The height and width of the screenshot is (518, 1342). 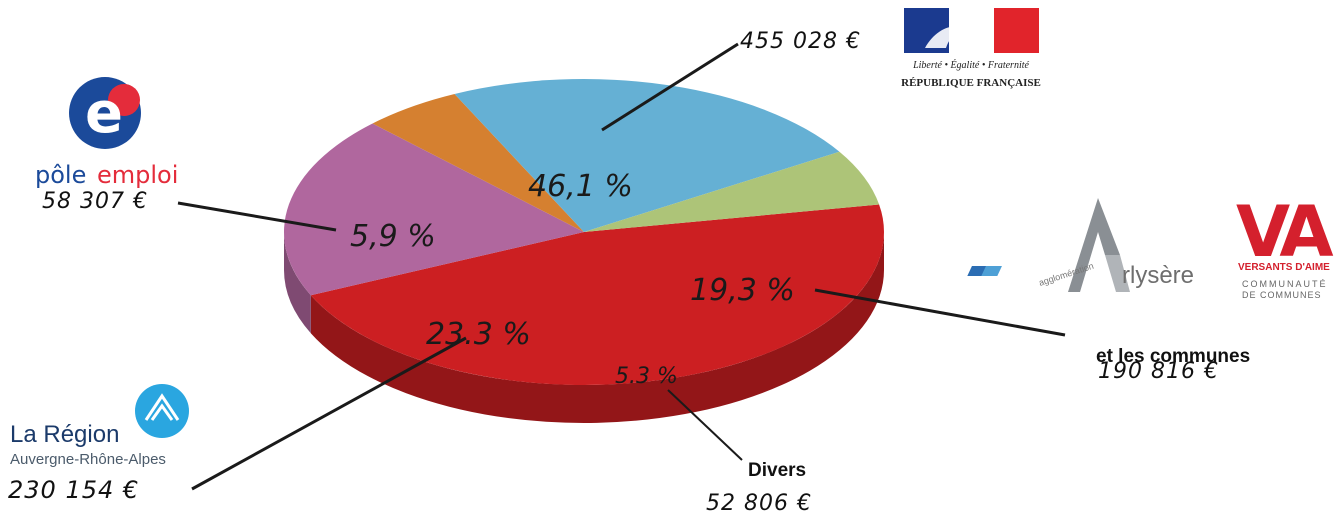 What do you see at coordinates (705, 425) in the screenshot?
I see `leader-line-divers` at bounding box center [705, 425].